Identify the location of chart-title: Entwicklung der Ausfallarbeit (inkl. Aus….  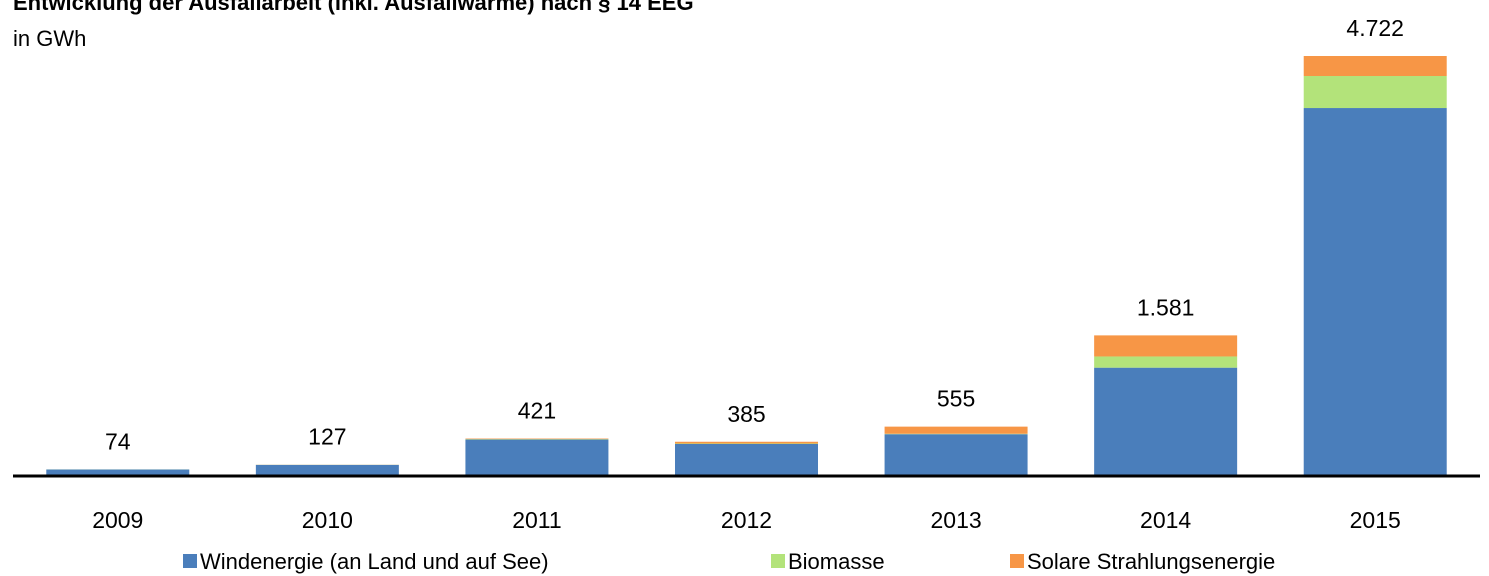
(353, 7).